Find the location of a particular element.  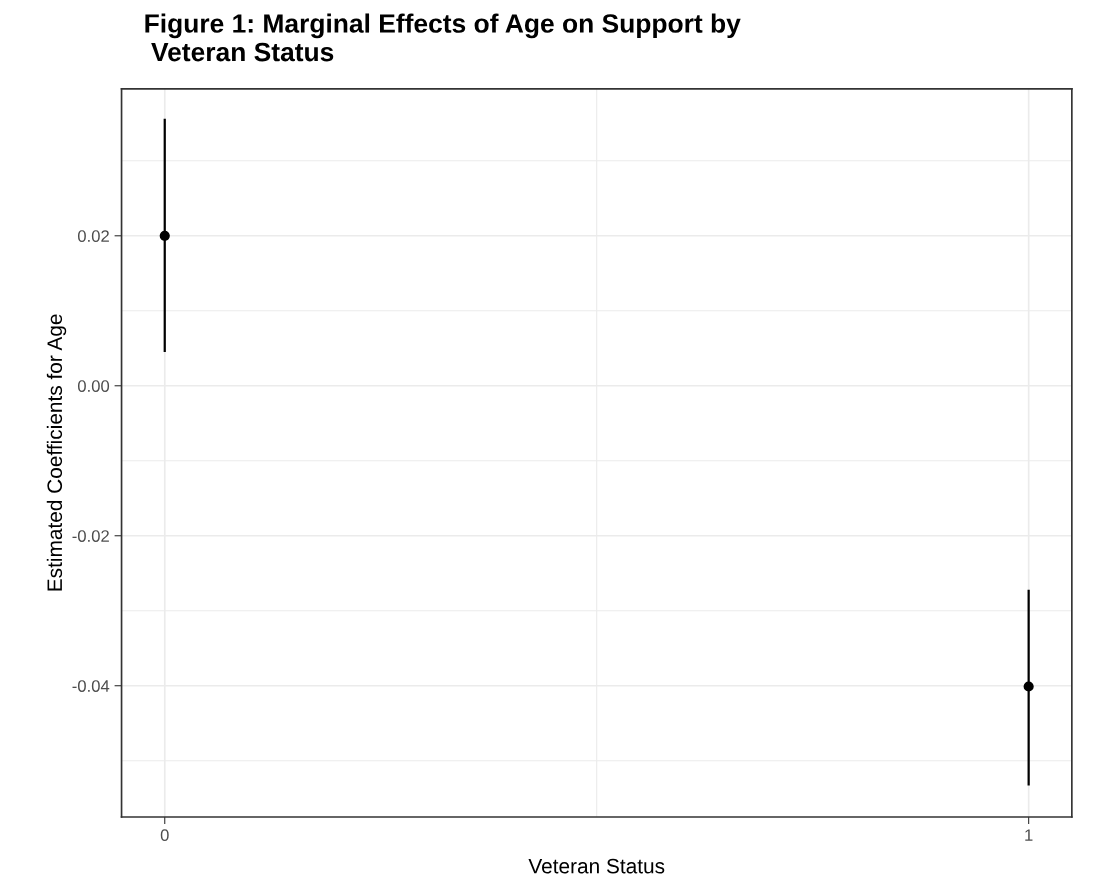

y-tick-label: -0.04 is located at coordinates (91, 686).